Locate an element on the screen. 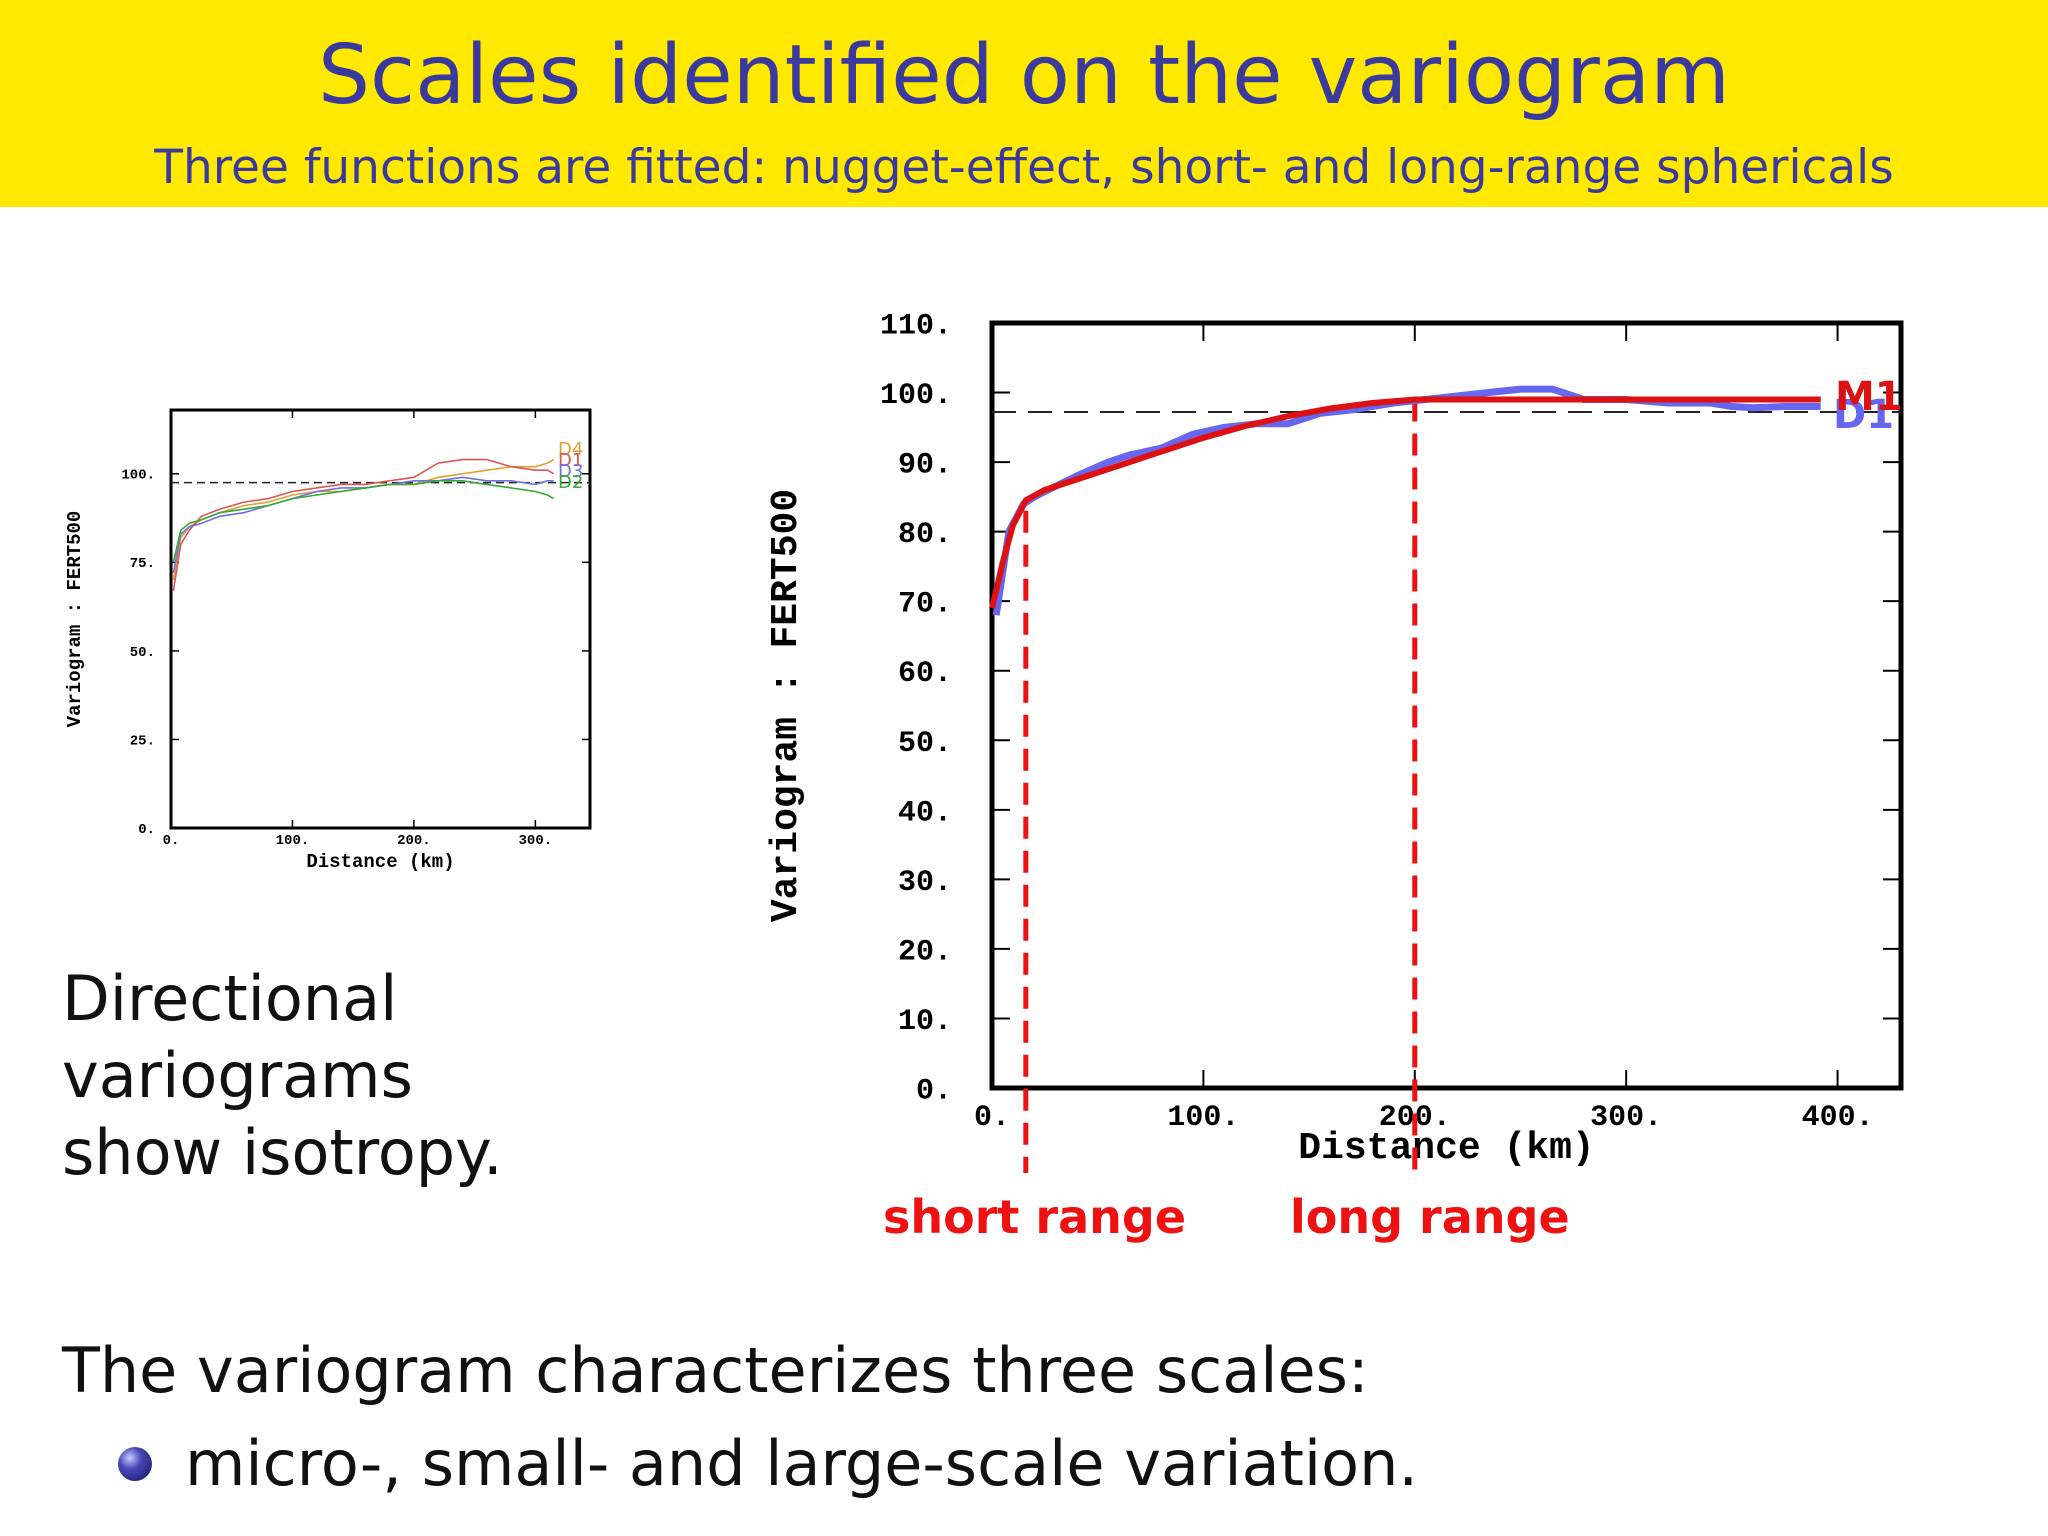 The width and height of the screenshot is (2048, 1536). y-tick-label: 60. is located at coordinates (925, 674).